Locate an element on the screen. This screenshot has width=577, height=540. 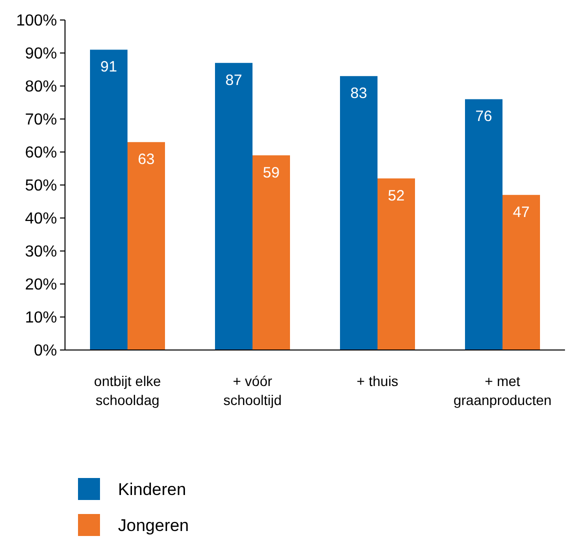
x-tick-label: + thuis is located at coordinates (377, 381).